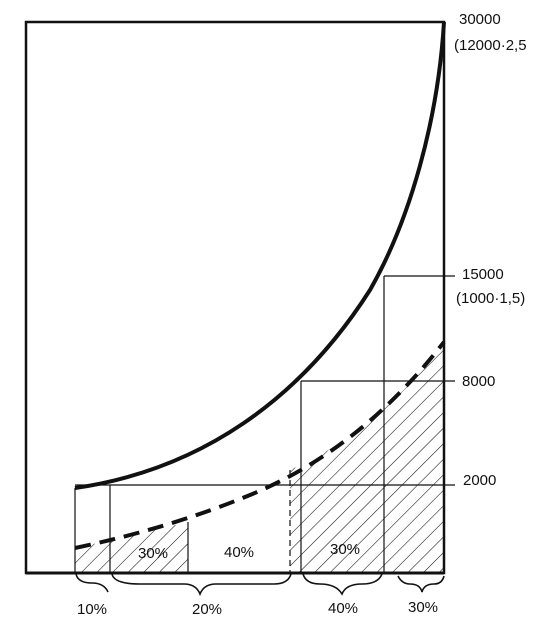 The height and width of the screenshot is (627, 557). What do you see at coordinates (131, 547) in the screenshot?
I see `hatched-area-low` at bounding box center [131, 547].